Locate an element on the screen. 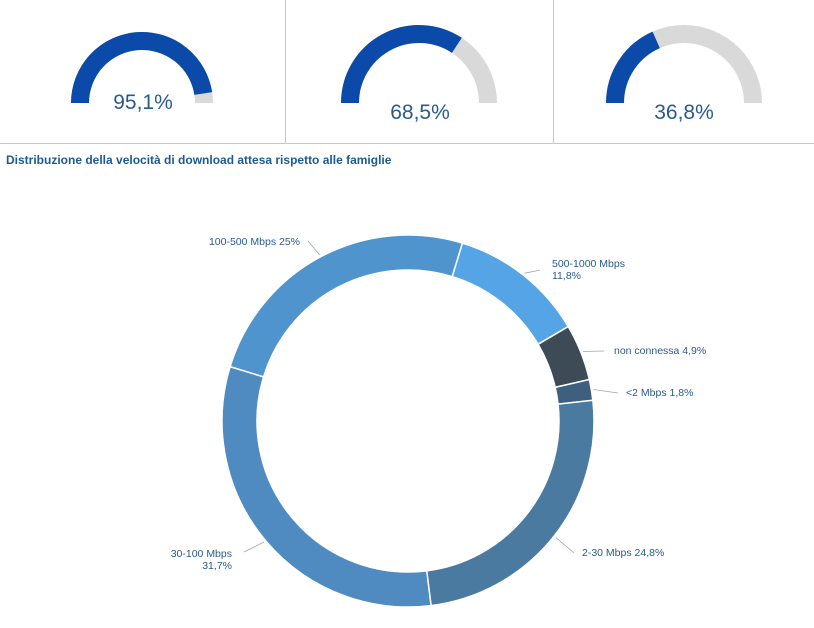  slice-label: non connessa 4,9% is located at coordinates (660, 351).